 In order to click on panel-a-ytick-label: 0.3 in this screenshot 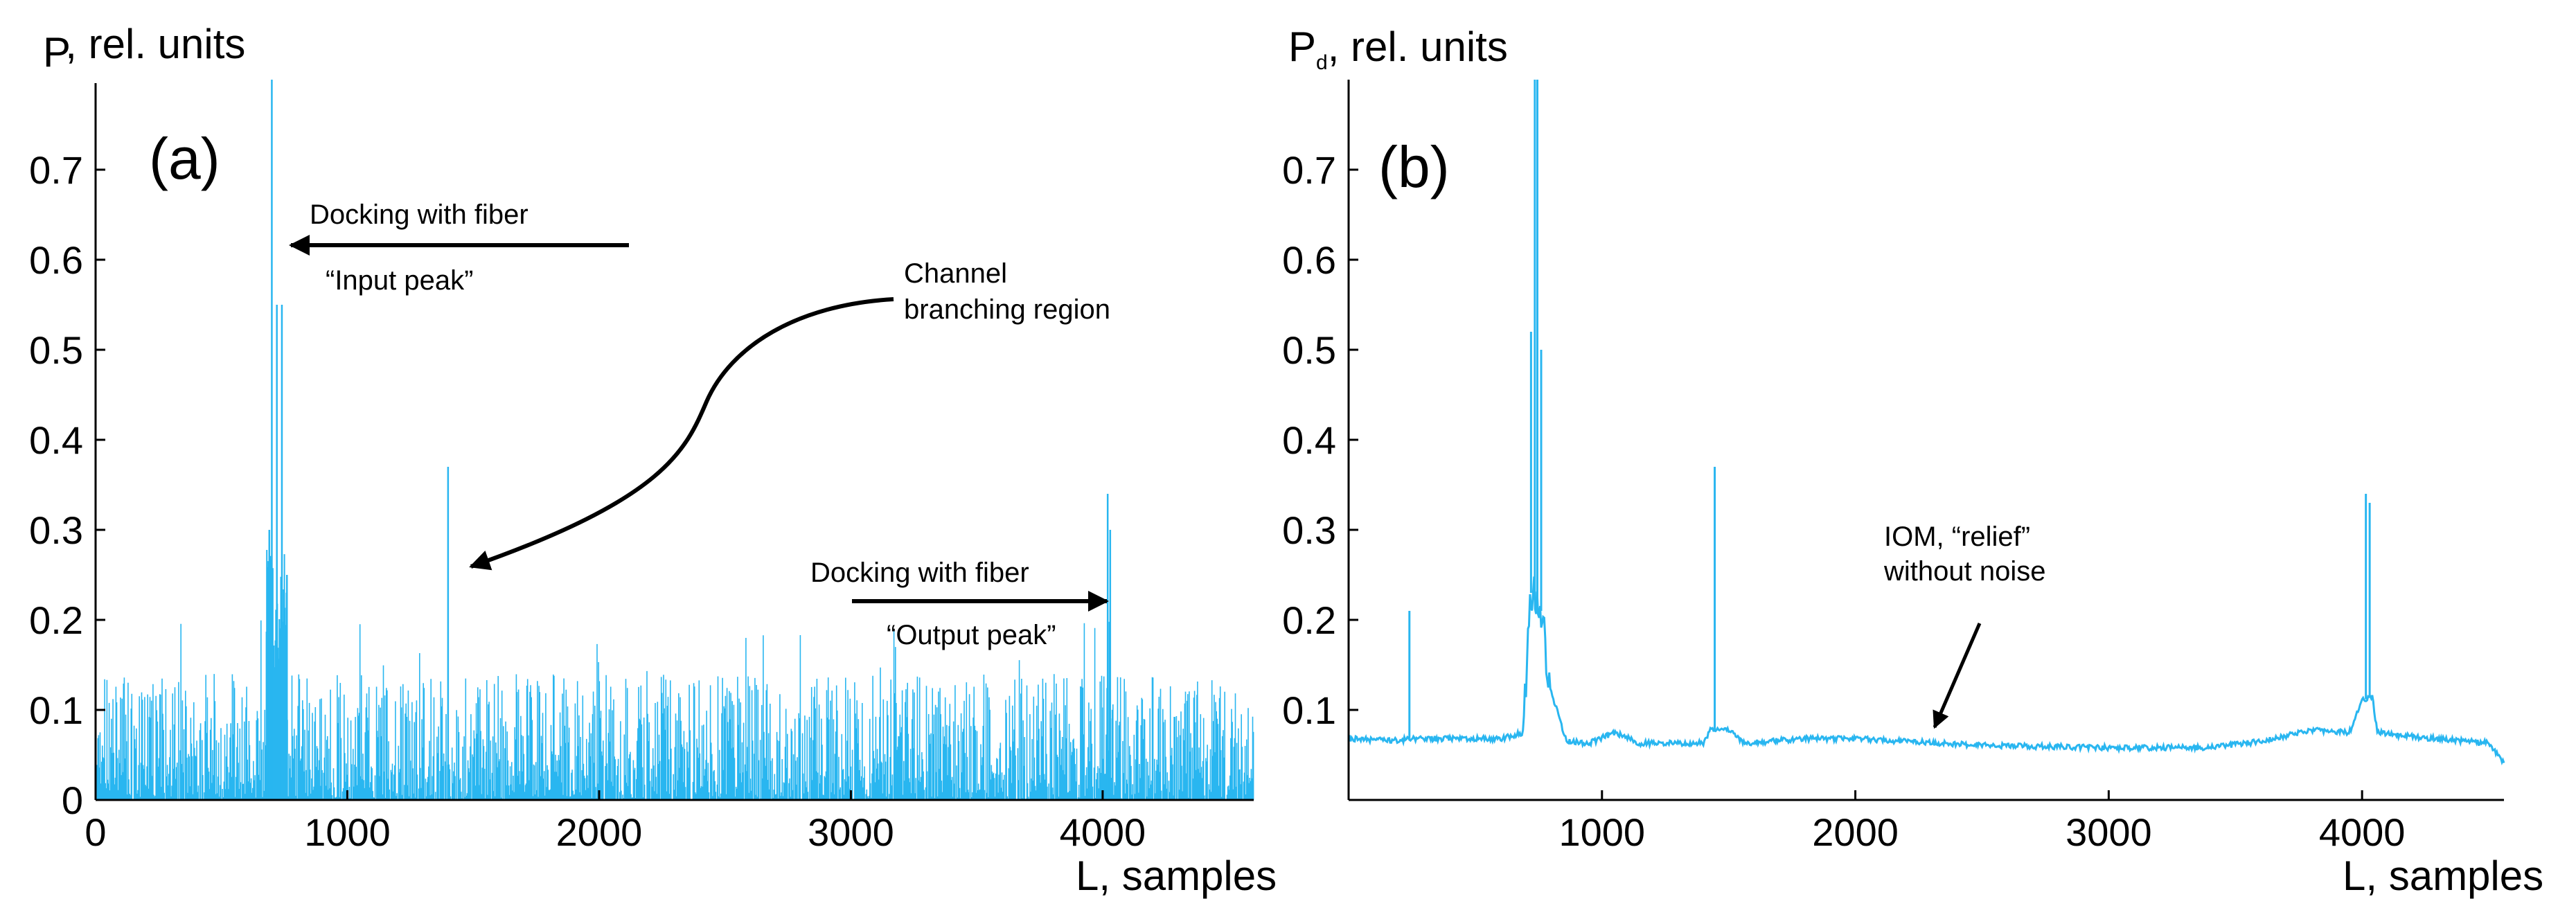, I will do `click(56, 530)`.